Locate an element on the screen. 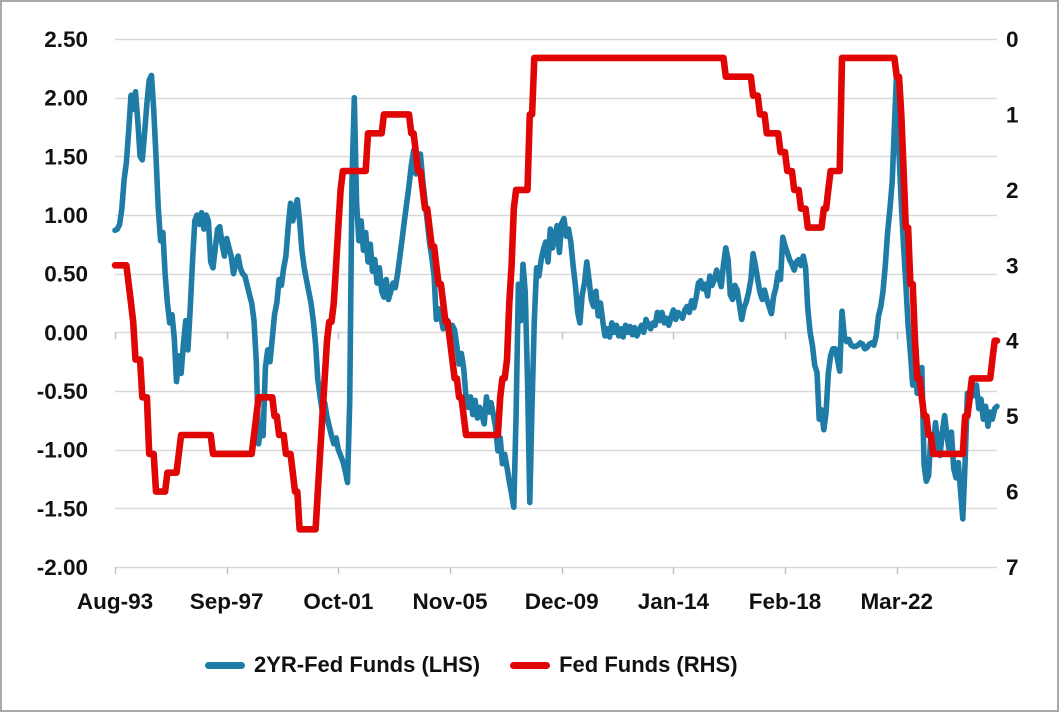 The image size is (1059, 712). axis-tick-label: 2 is located at coordinates (1012, 190).